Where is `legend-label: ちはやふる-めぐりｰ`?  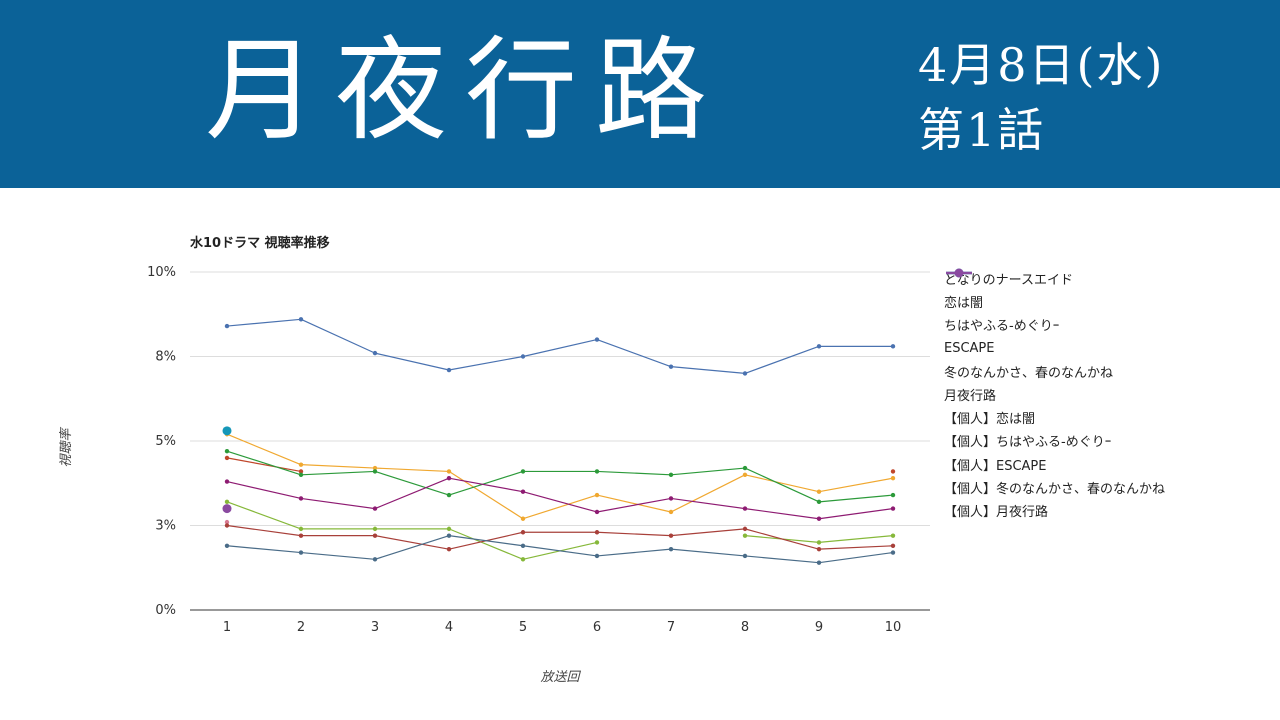
legend-label: ちはやふる-めぐりｰ is located at coordinates (1002, 327).